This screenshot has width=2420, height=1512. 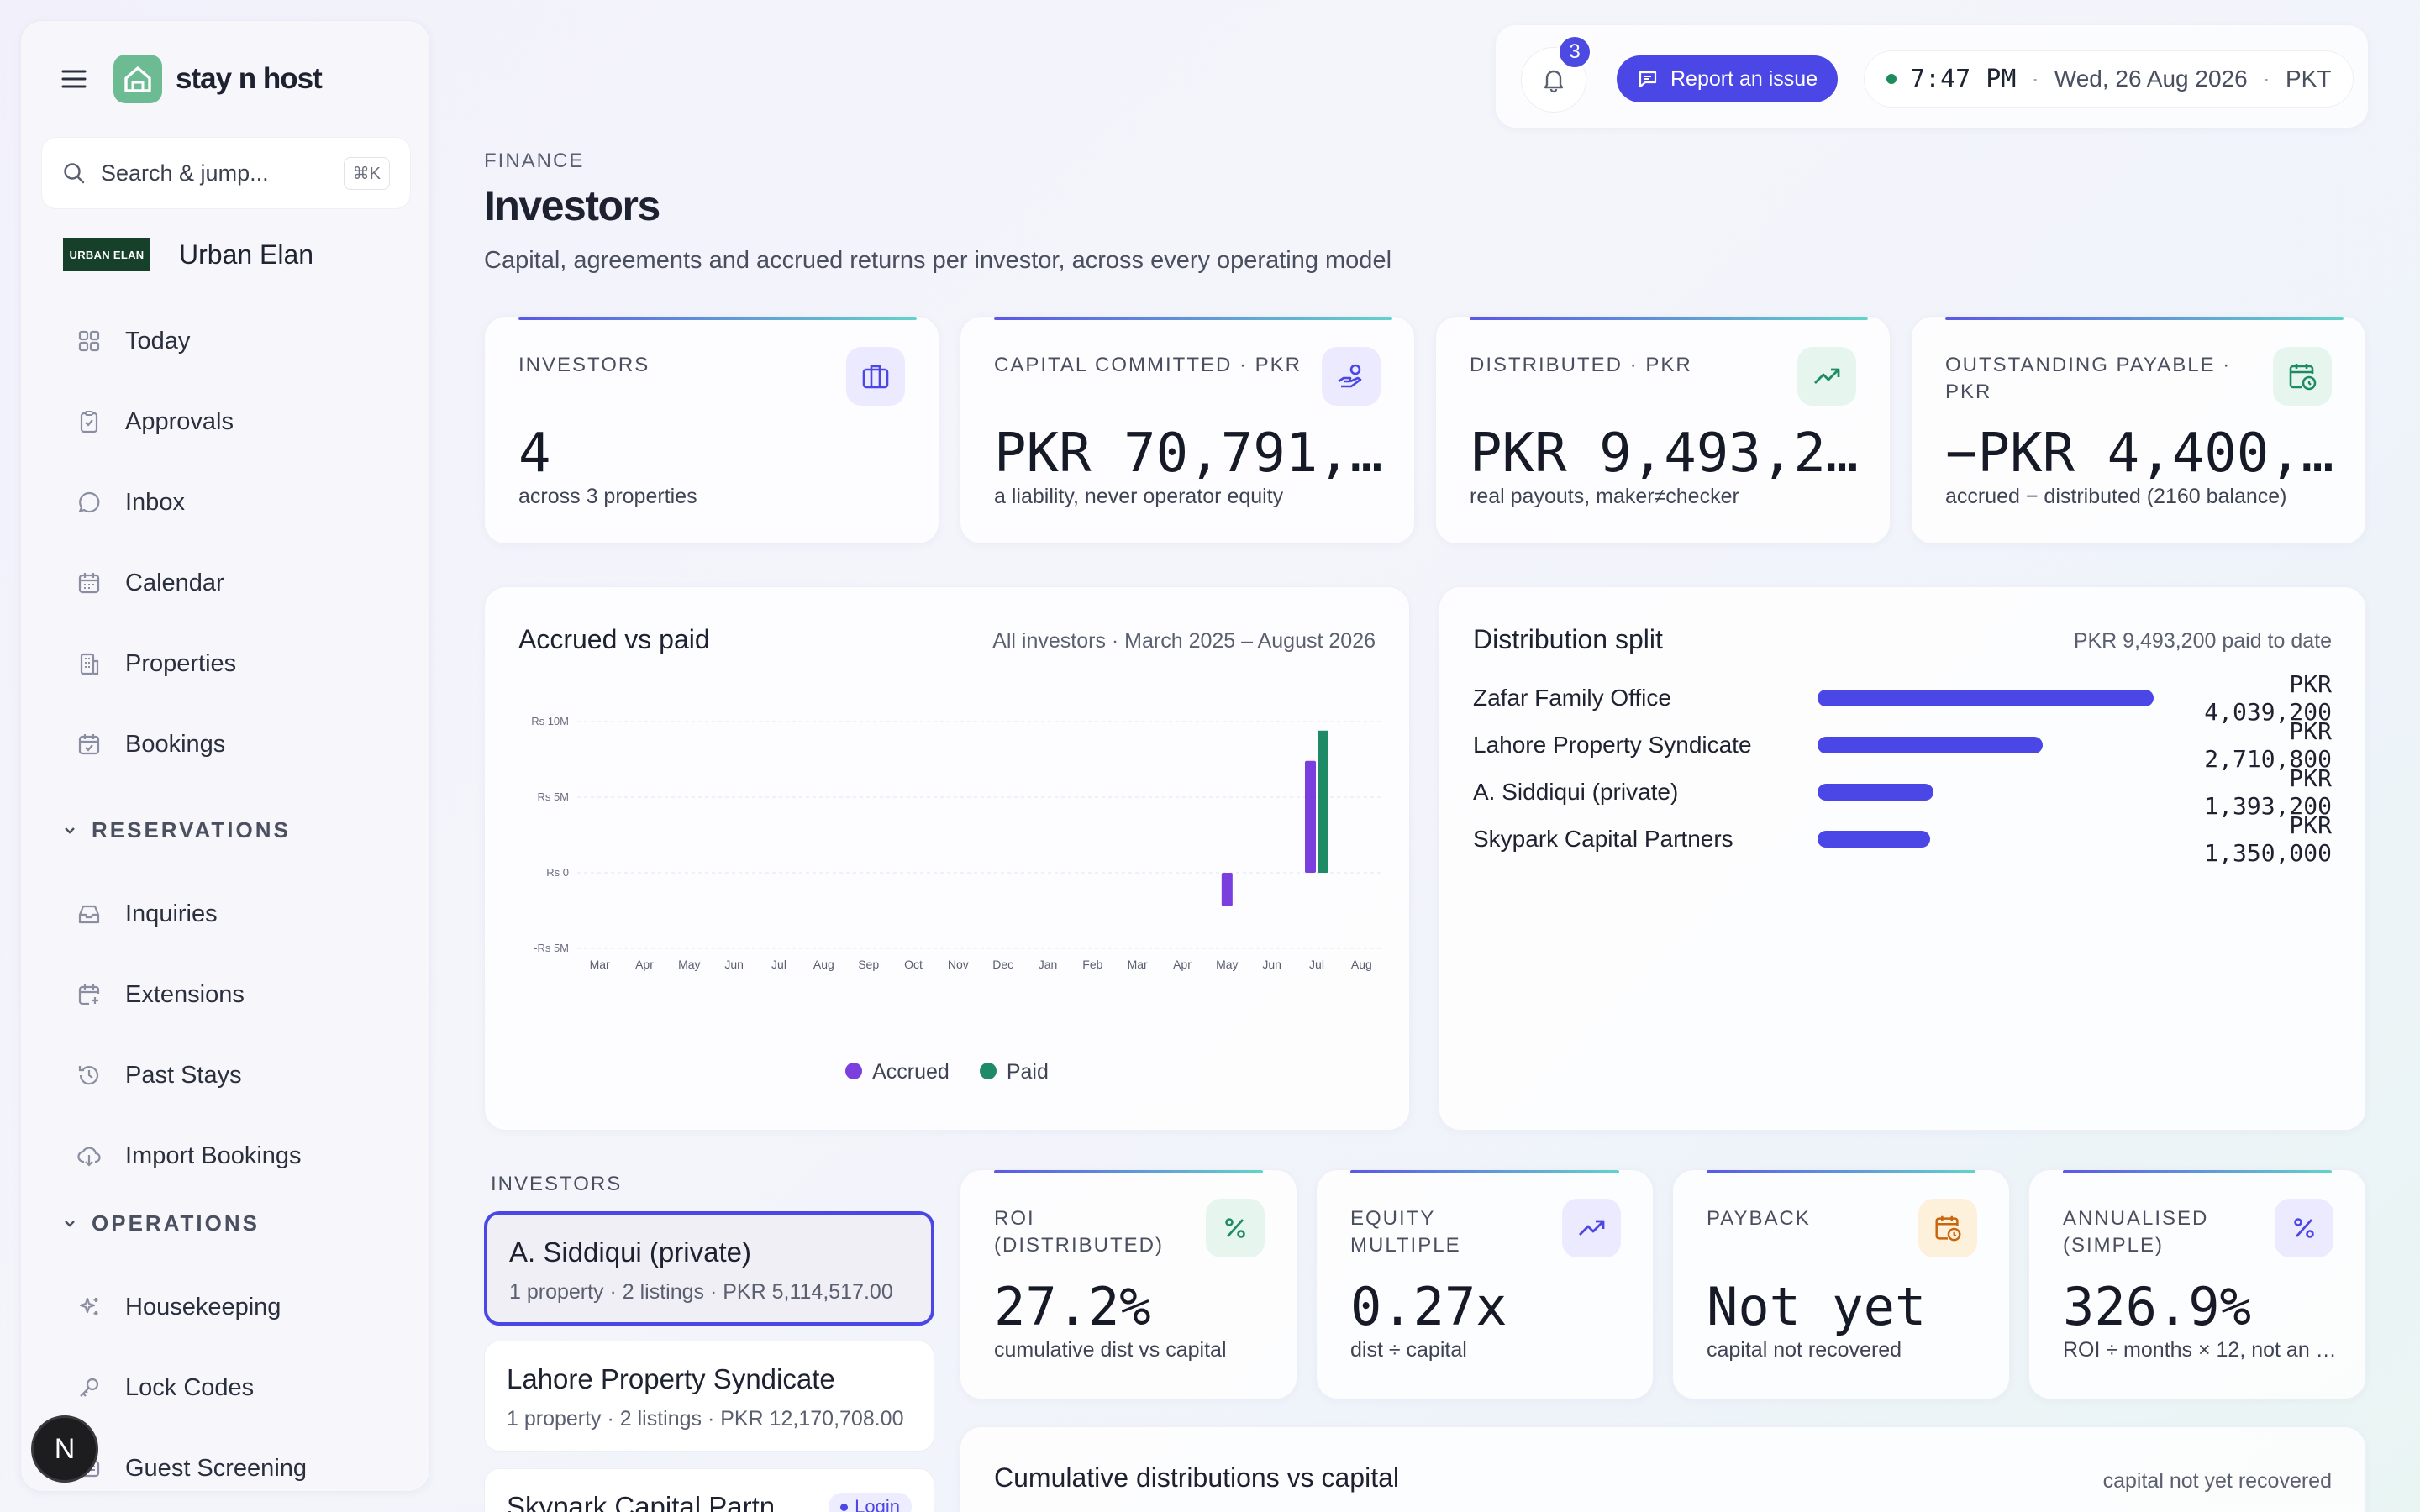 What do you see at coordinates (64, 1449) in the screenshot?
I see `user-avatar: N` at bounding box center [64, 1449].